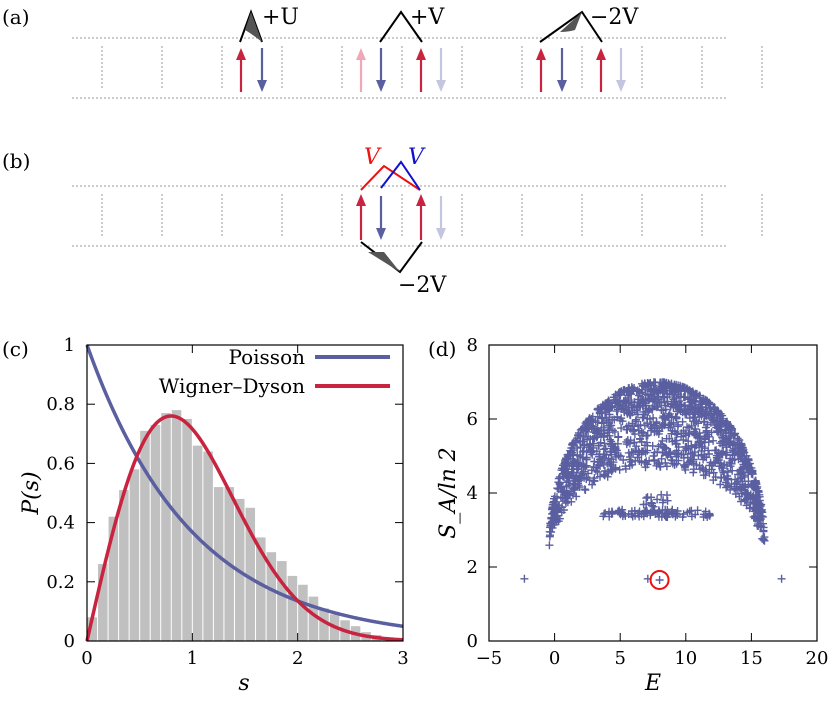  Describe the element at coordinates (15, 349) in the screenshot. I see `panel-label-c: (c)` at that location.